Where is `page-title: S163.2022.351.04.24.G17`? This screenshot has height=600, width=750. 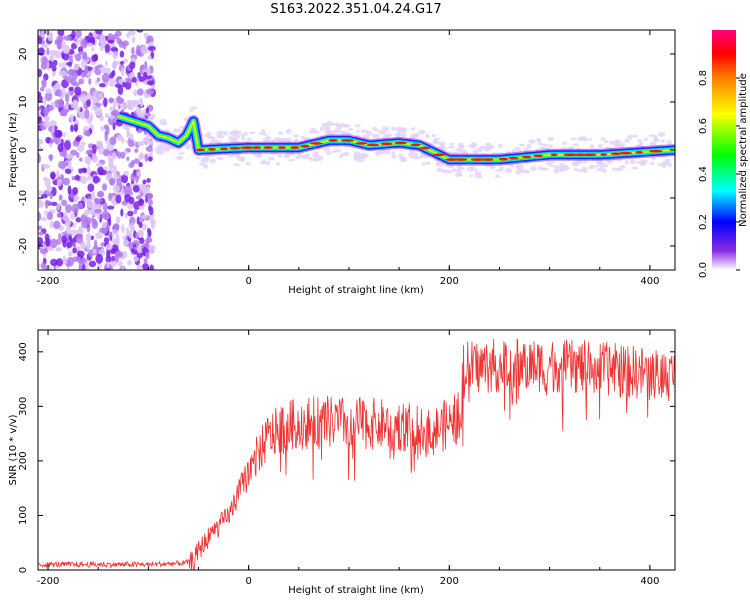 page-title: S163.2022.351.04.24.G17 is located at coordinates (356, 9).